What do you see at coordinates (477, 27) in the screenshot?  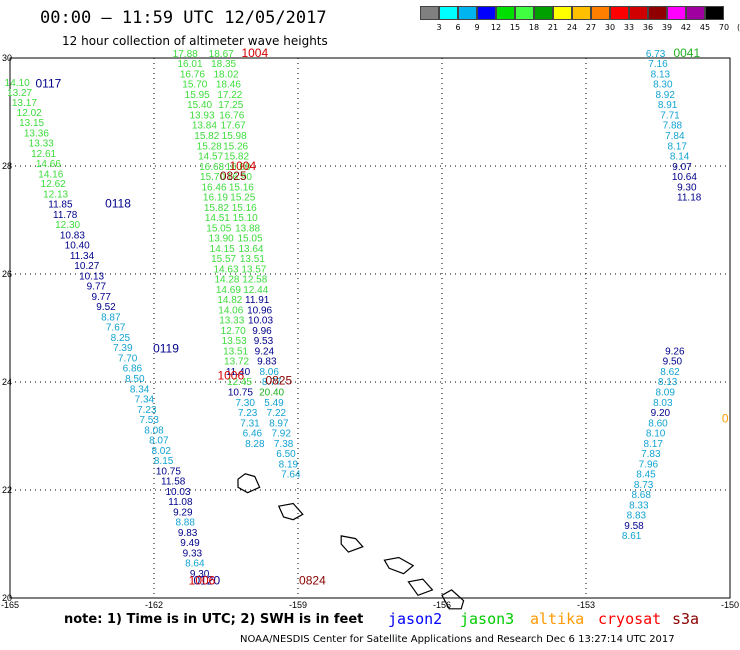 I see `colorbar-label: 9` at bounding box center [477, 27].